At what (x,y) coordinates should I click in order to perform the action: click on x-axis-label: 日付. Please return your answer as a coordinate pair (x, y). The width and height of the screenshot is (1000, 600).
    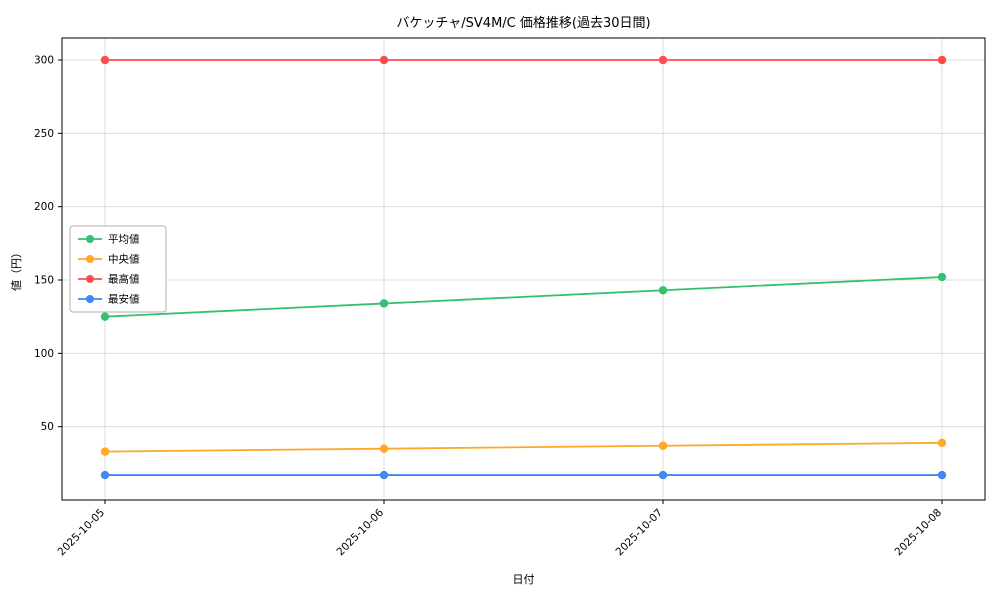
    Looking at the image, I should click on (523, 579).